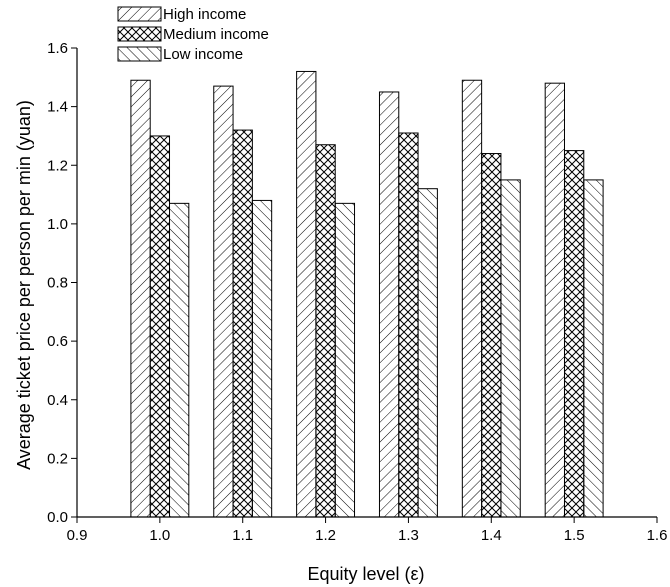  Describe the element at coordinates (57, 458) in the screenshot. I see `y-tick-label: 0.2` at that location.